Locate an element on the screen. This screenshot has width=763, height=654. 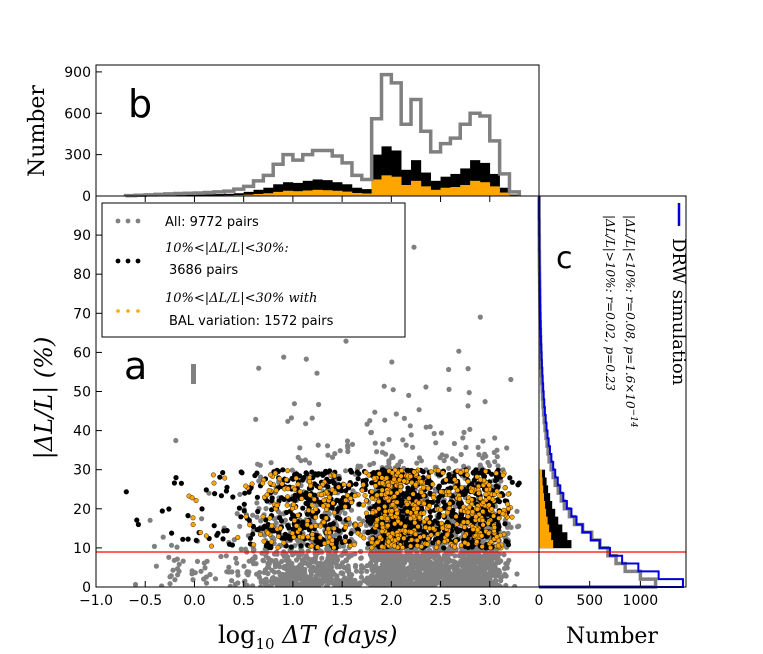
c-x-tick-label: 0 is located at coordinates (539, 601).